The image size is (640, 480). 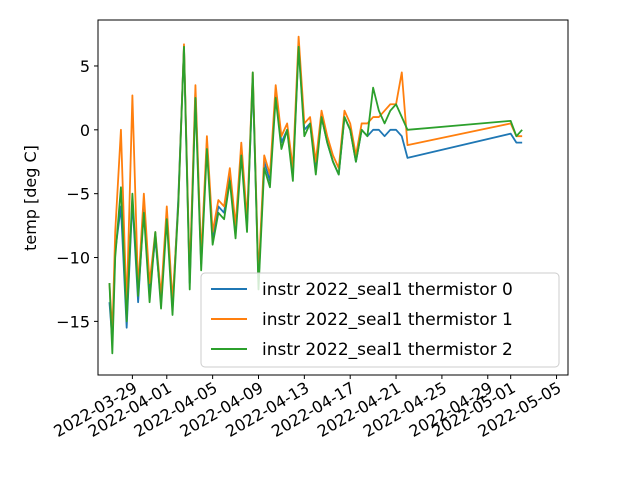 What do you see at coordinates (387, 320) in the screenshot?
I see `legend-label: instr 2022_seal1 thermistor 1` at bounding box center [387, 320].